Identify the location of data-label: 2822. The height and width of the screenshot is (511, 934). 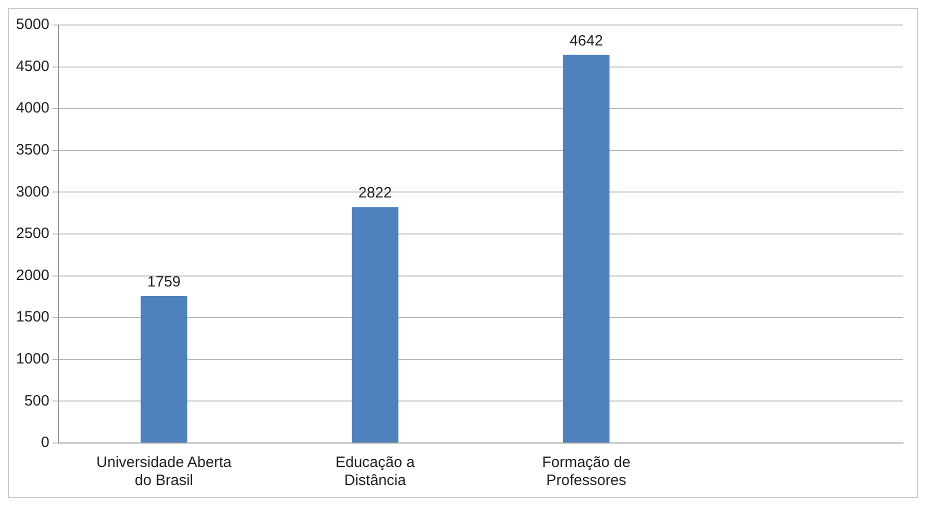
(375, 193).